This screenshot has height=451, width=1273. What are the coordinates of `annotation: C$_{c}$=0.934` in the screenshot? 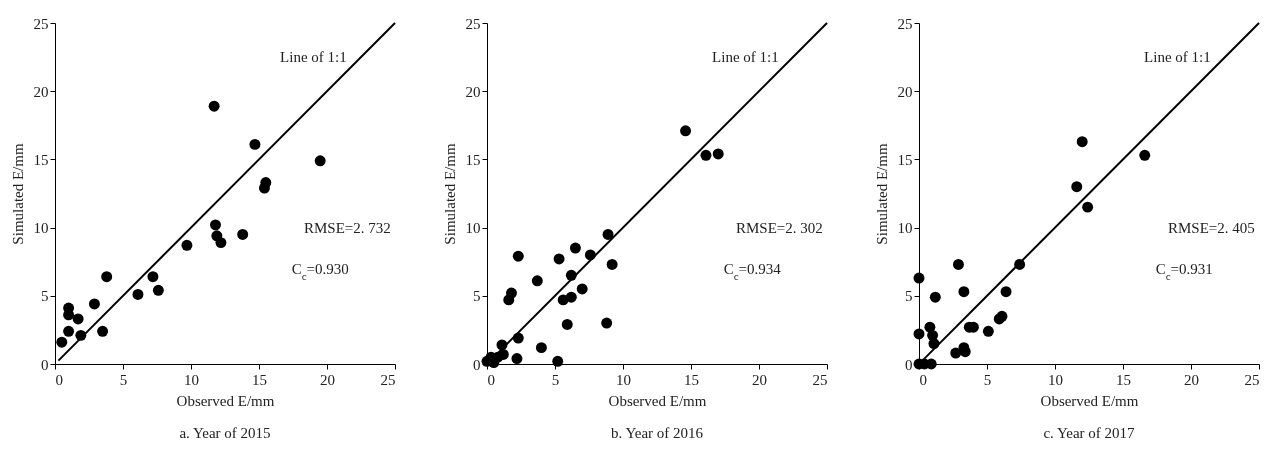 It's located at (752, 271).